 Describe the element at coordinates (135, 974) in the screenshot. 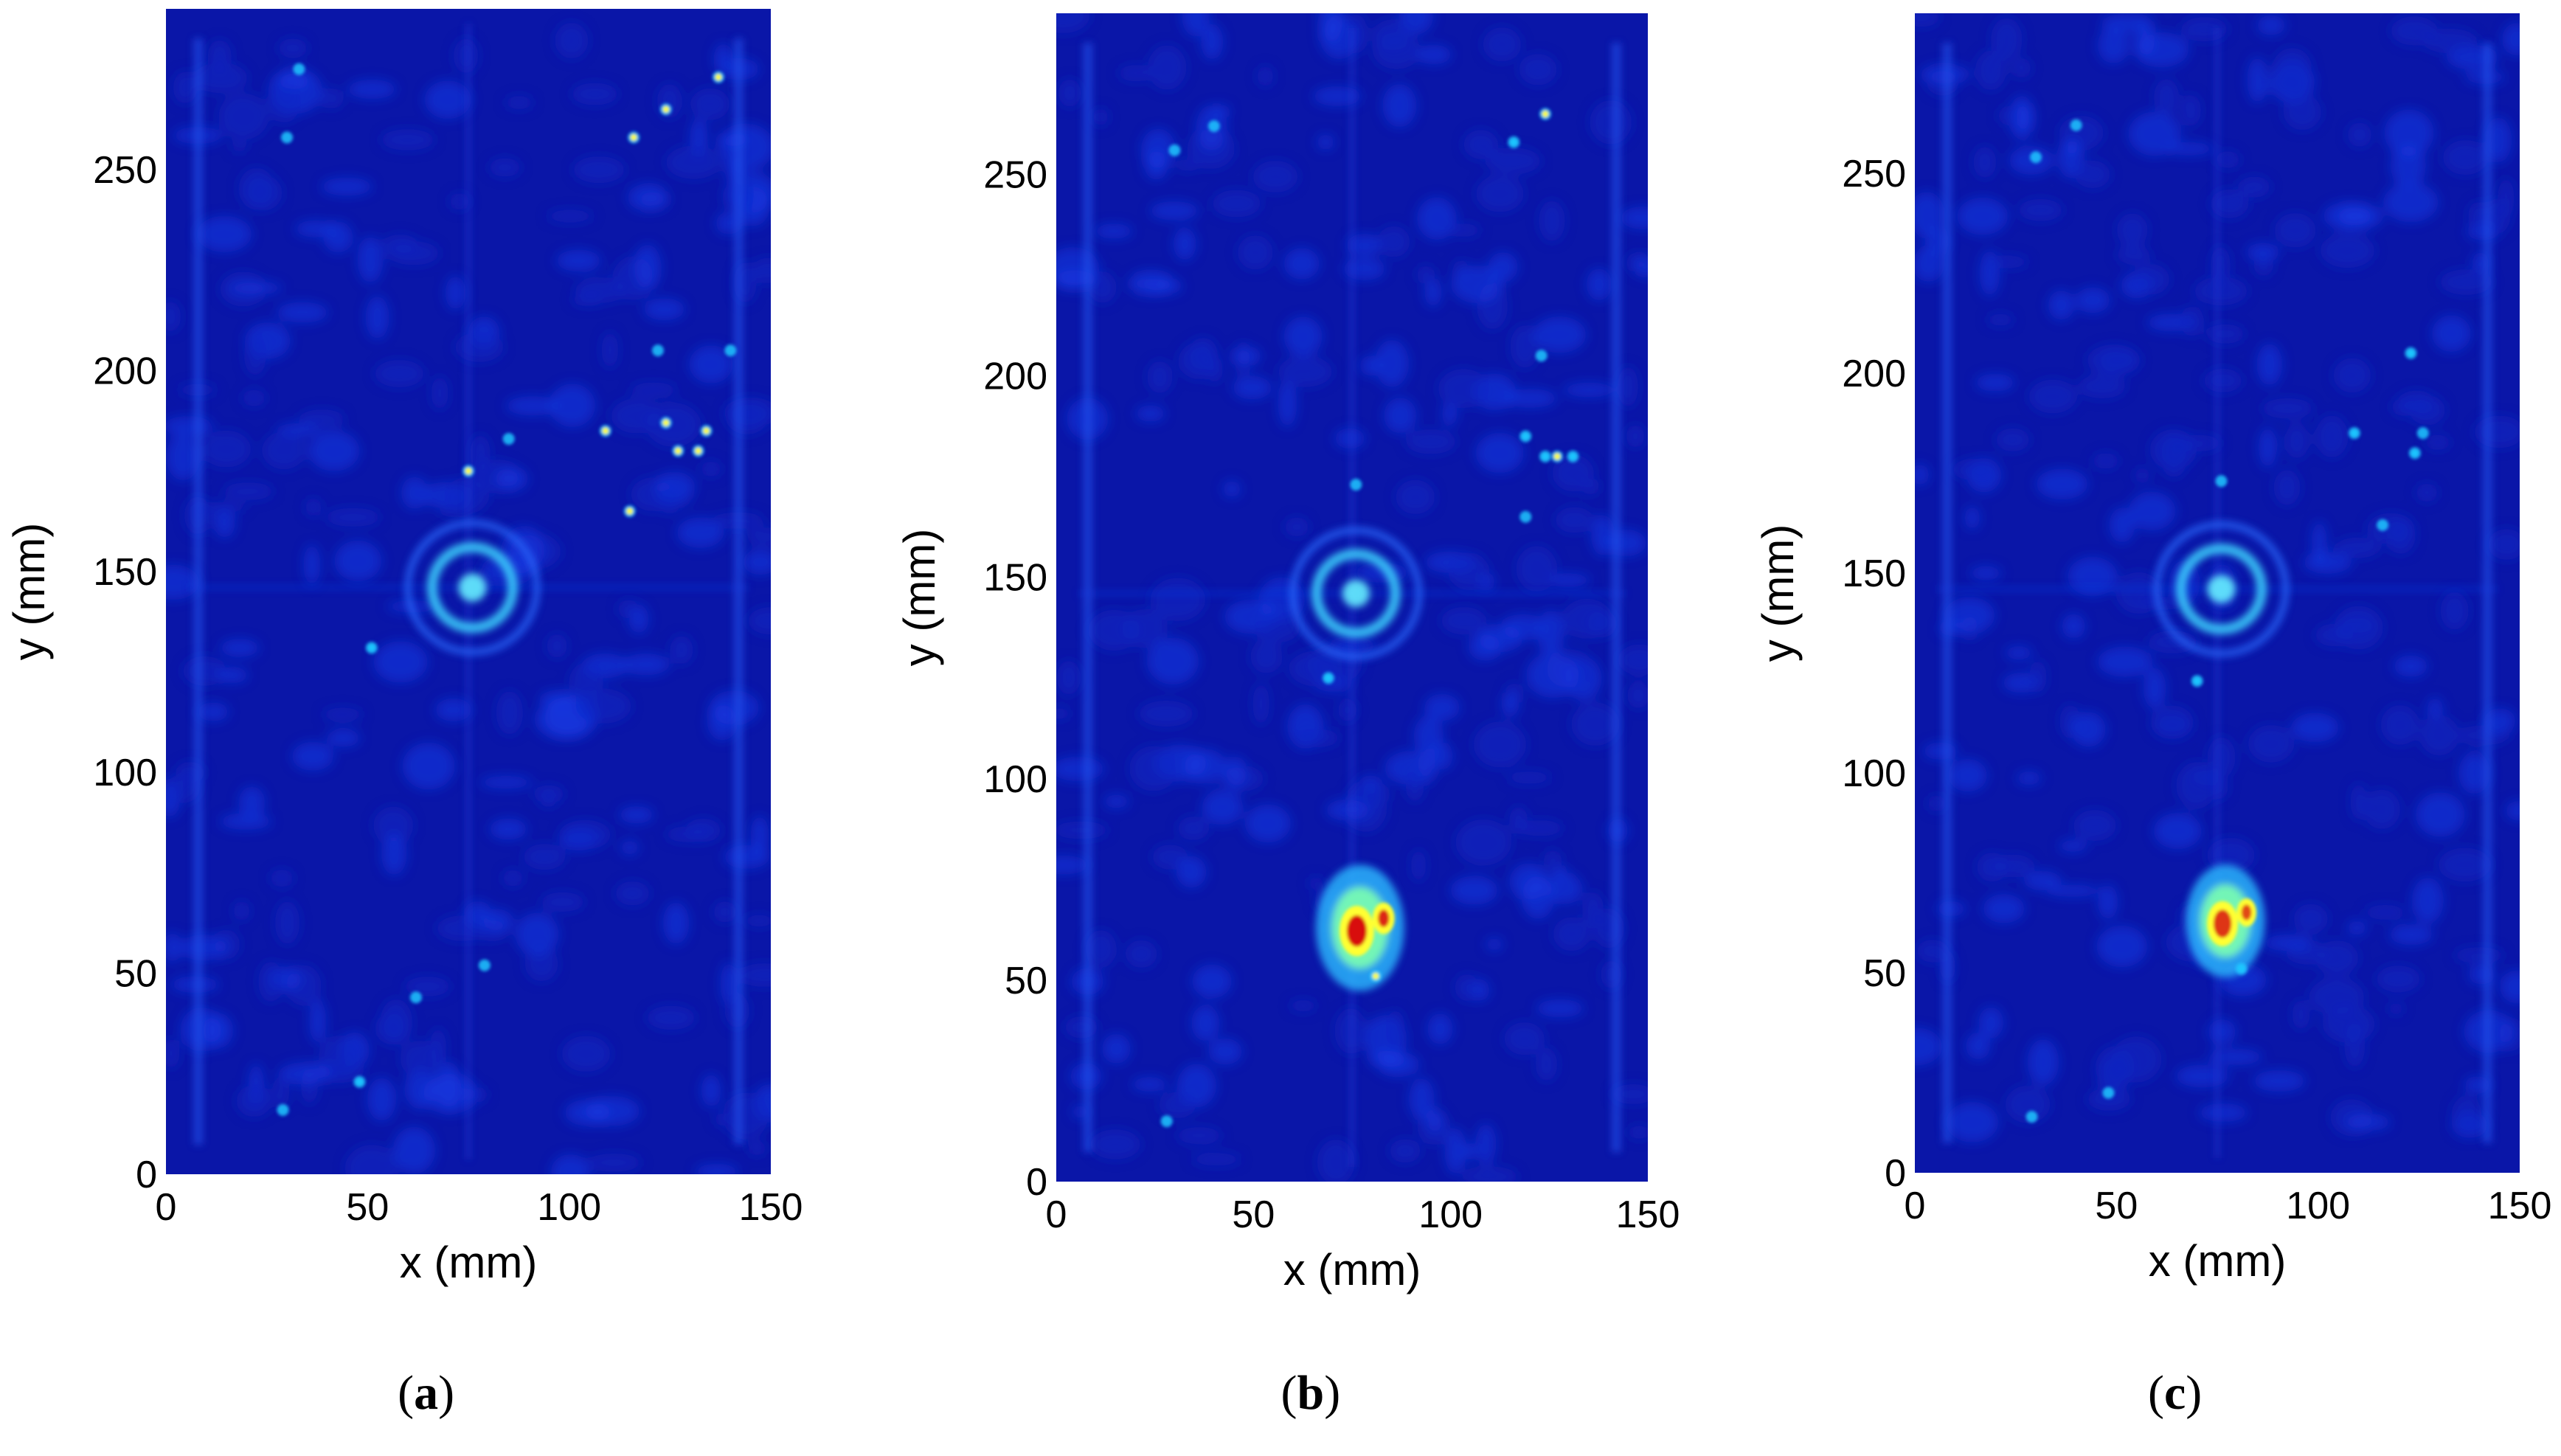

I see `y-tick-label: 50` at that location.